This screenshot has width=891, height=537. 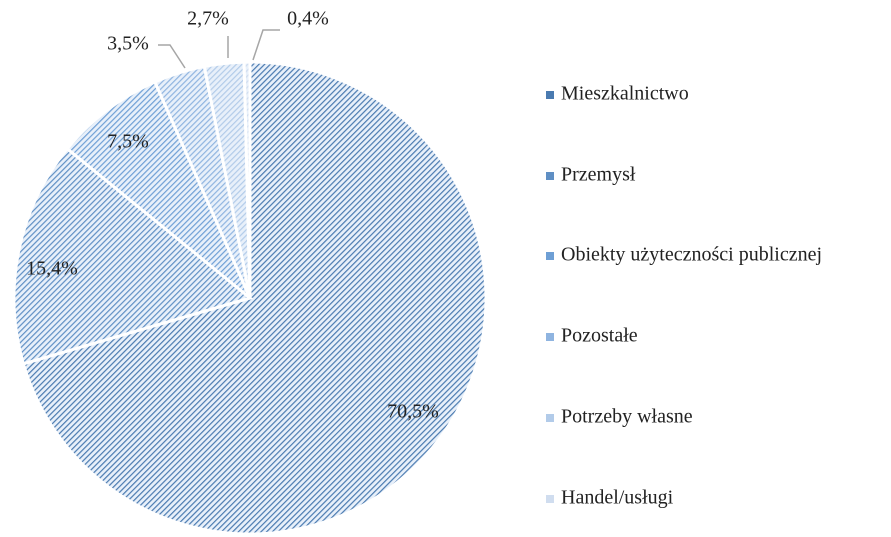 What do you see at coordinates (617, 498) in the screenshot?
I see `legend-label: Handel/usługi` at bounding box center [617, 498].